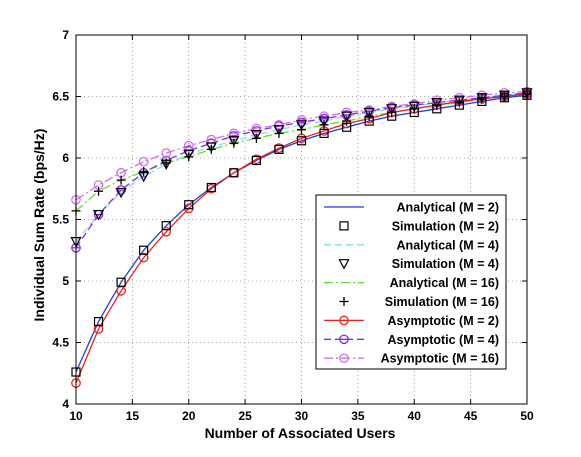  What do you see at coordinates (302, 416) in the screenshot?
I see `x-tick-label: 30` at bounding box center [302, 416].